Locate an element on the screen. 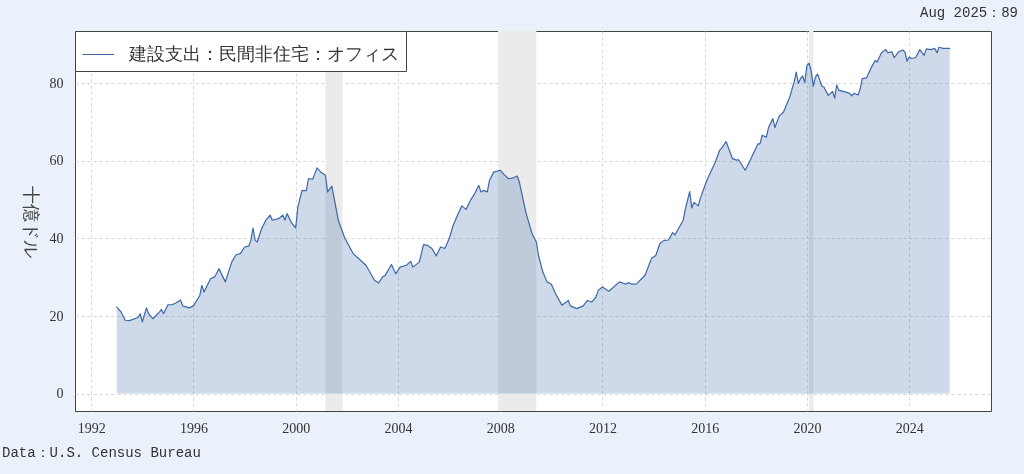 Image resolution: width=1024 pixels, height=474 pixels. y-tick-label: 20 is located at coordinates (56, 316).